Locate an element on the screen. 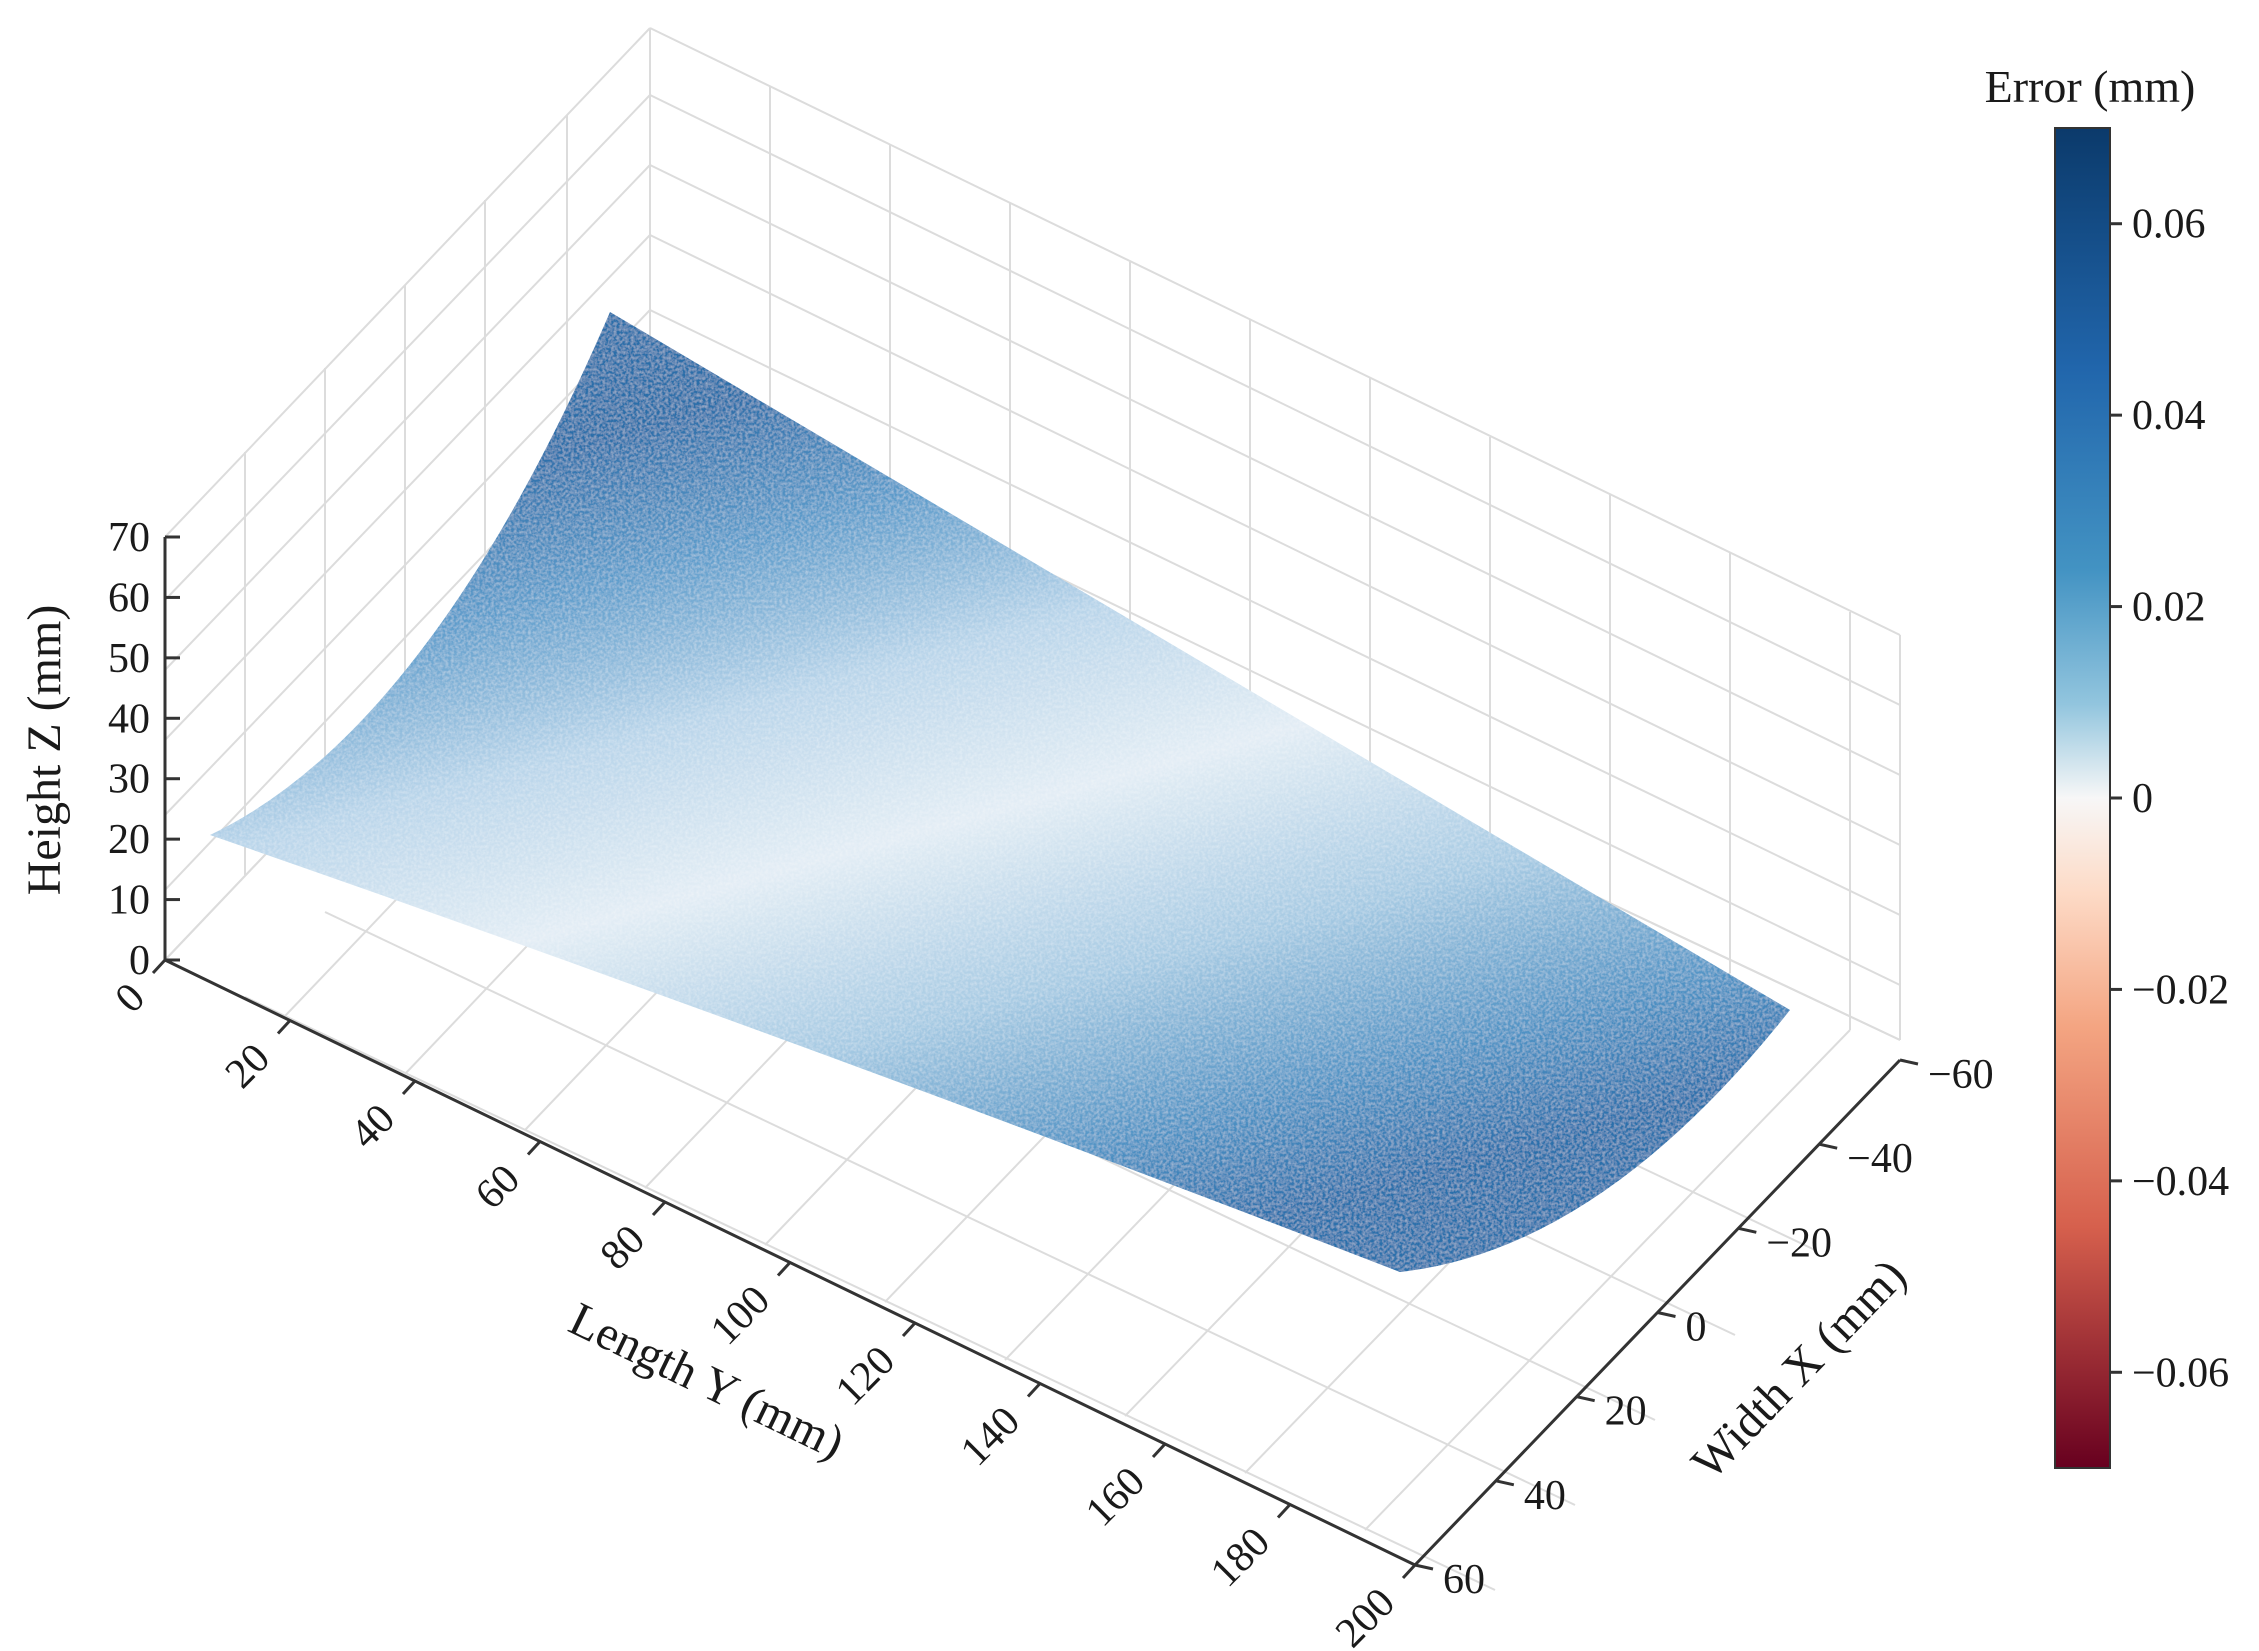 The width and height of the screenshot is (2259, 1651). colorbar: Error (mm) 0.06 0.04 0.02 0 −0.02 −0.04 −0.06 is located at coordinates (2107, 765).